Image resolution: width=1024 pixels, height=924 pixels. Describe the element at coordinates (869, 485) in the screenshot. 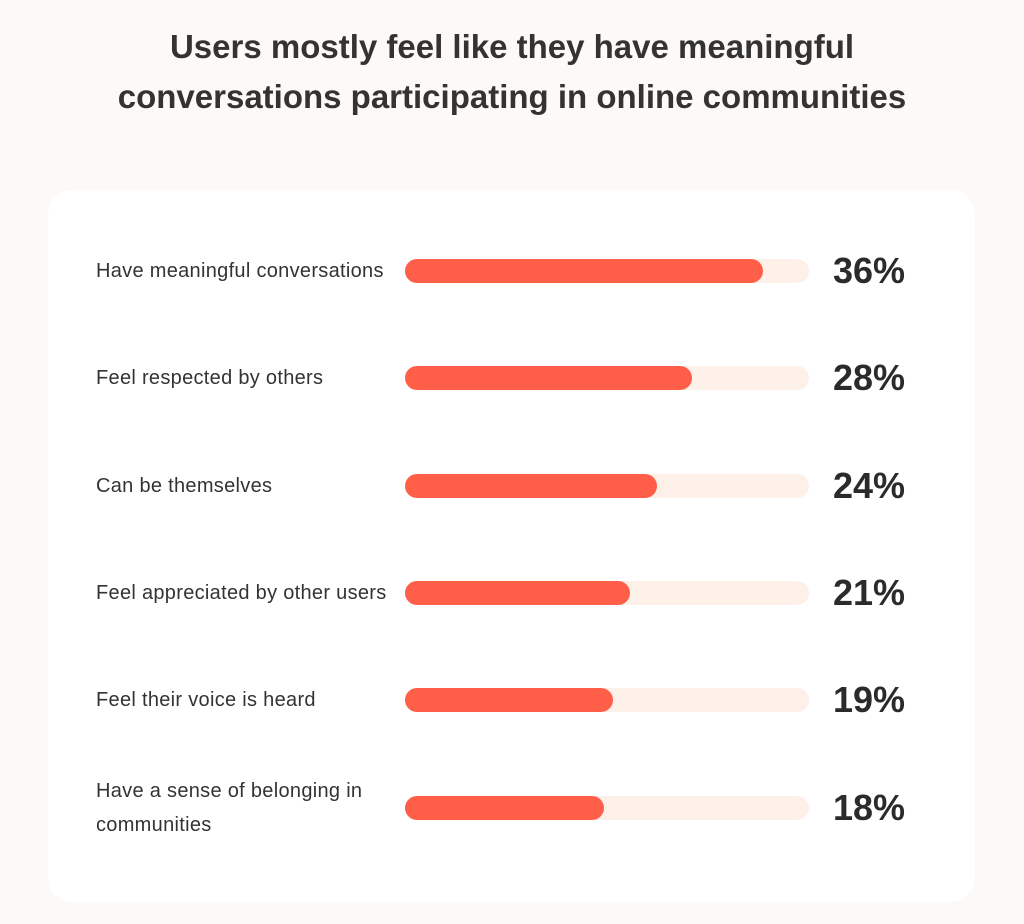

I see `value-label: 24%` at that location.